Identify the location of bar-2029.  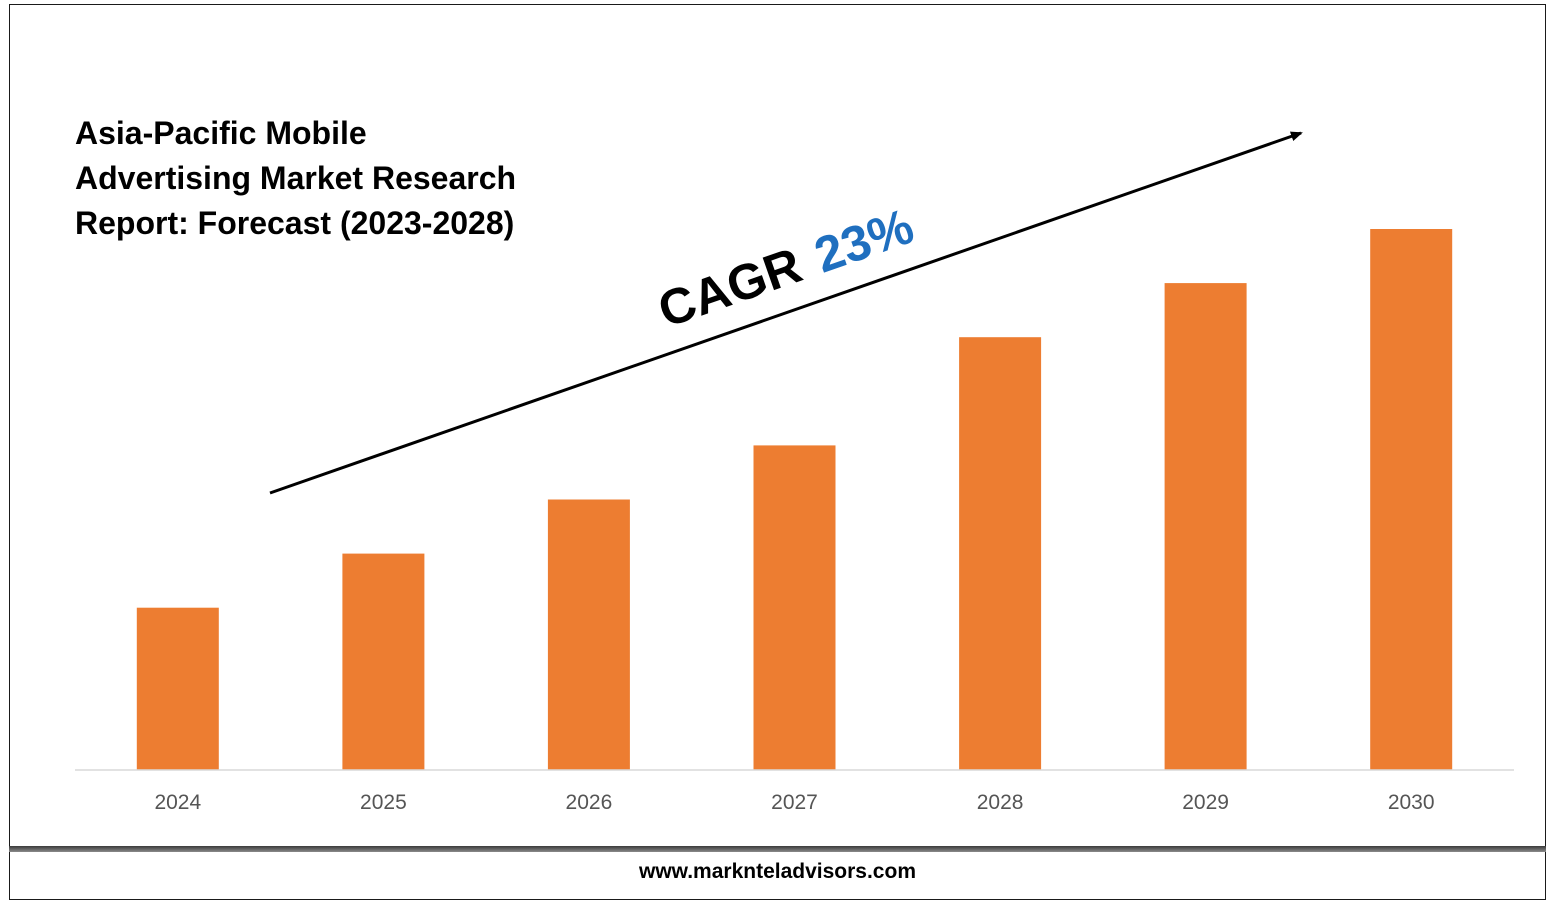
(1205, 526).